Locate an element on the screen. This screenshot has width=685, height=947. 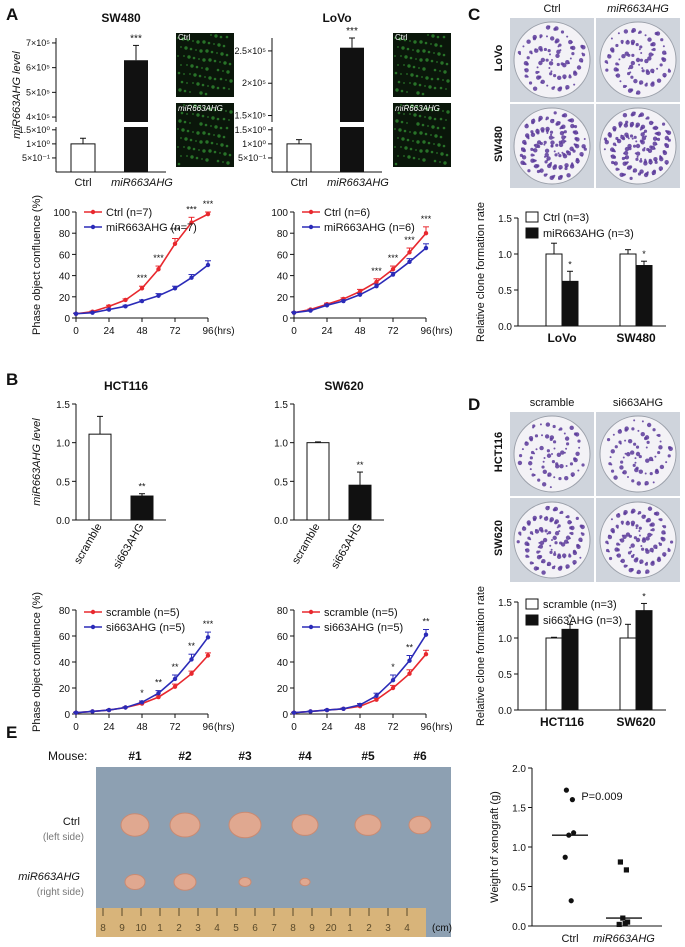
plate-column-label: Ctrl is located at coordinates (551, 9).